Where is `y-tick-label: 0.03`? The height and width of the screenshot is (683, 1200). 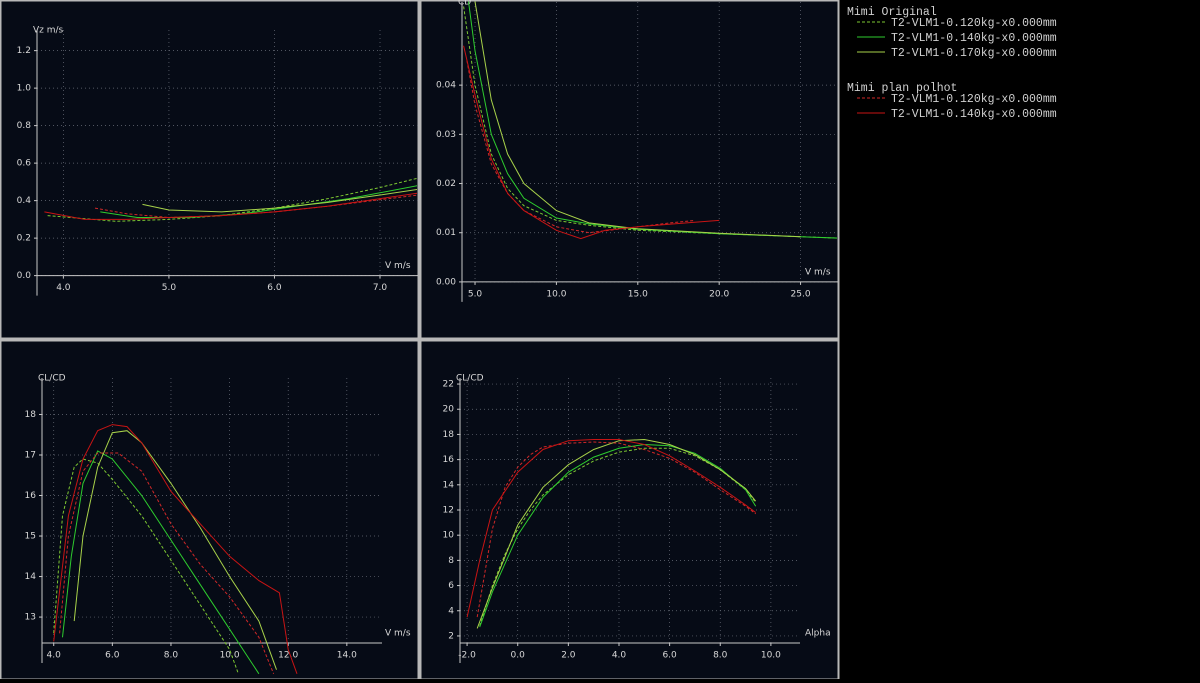 y-tick-label: 0.03 is located at coordinates (446, 135).